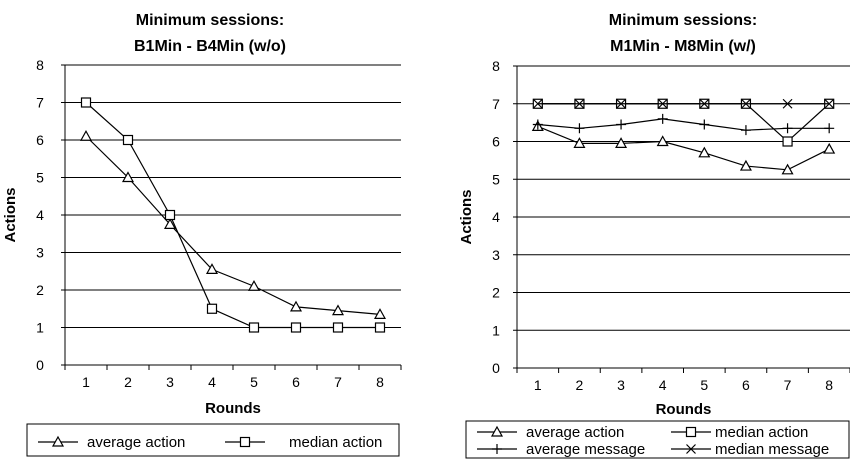 Image resolution: width=850 pixels, height=459 pixels. What do you see at coordinates (496, 142) in the screenshot?
I see `y-tick-label: 6` at bounding box center [496, 142].